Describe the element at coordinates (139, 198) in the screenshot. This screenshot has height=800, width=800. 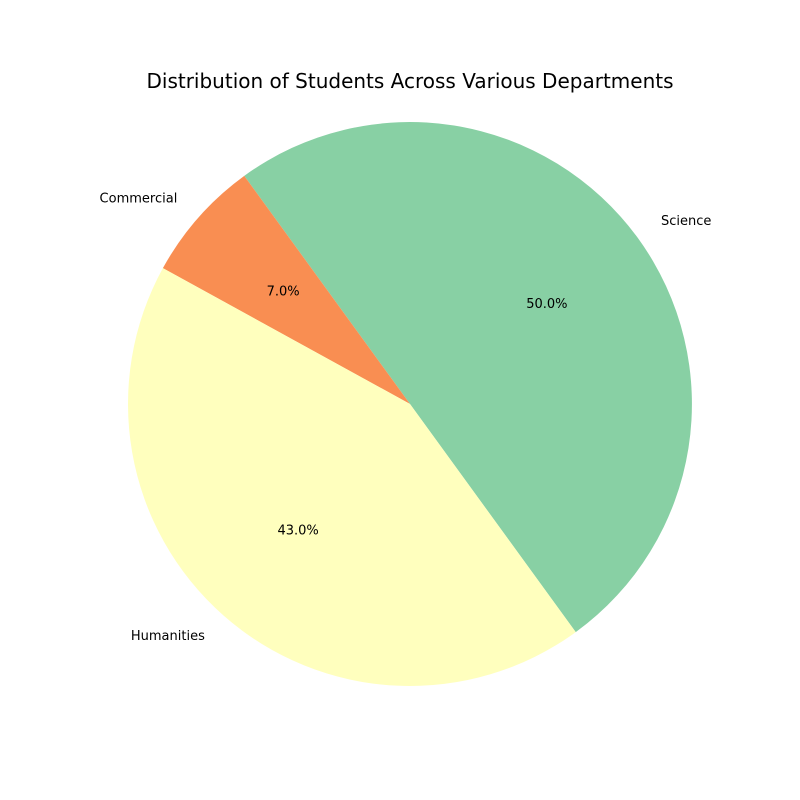
I see `slice-label-commercial: Commercial` at that location.